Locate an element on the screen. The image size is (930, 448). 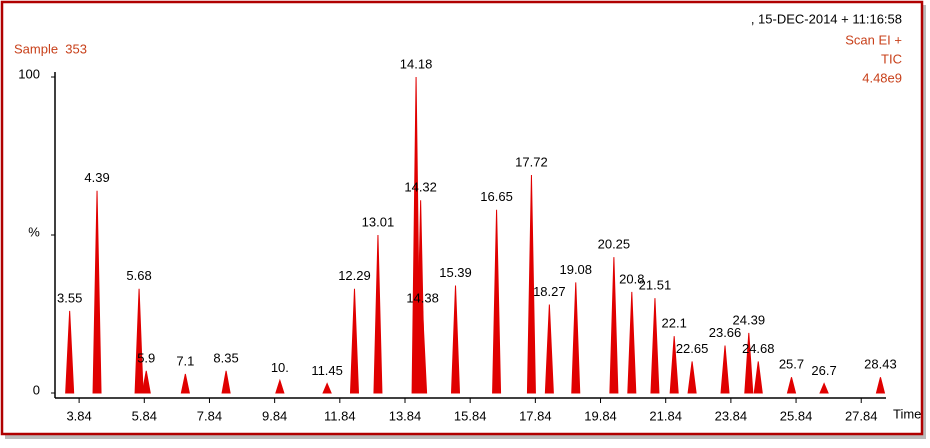
peak-label: 5.9 is located at coordinates (146, 357).